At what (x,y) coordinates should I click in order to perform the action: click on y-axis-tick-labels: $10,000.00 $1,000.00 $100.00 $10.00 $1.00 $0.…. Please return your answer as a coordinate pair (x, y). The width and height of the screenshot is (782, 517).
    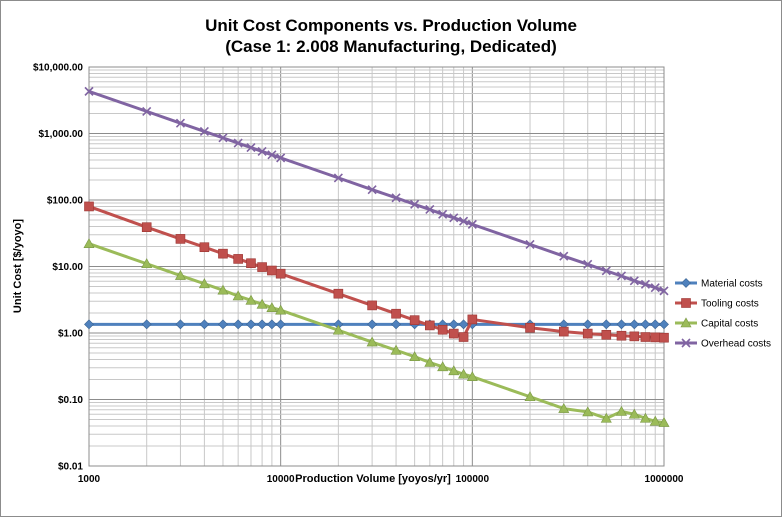
    Looking at the image, I should click on (58, 268).